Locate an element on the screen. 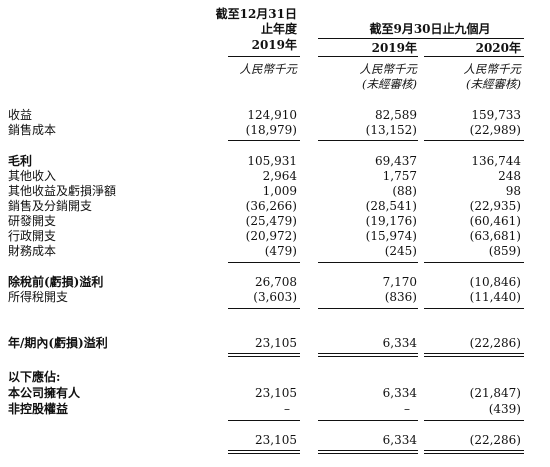 The height and width of the screenshot is (467, 550). cell-nci-2019-full-year: – is located at coordinates (287, 409).